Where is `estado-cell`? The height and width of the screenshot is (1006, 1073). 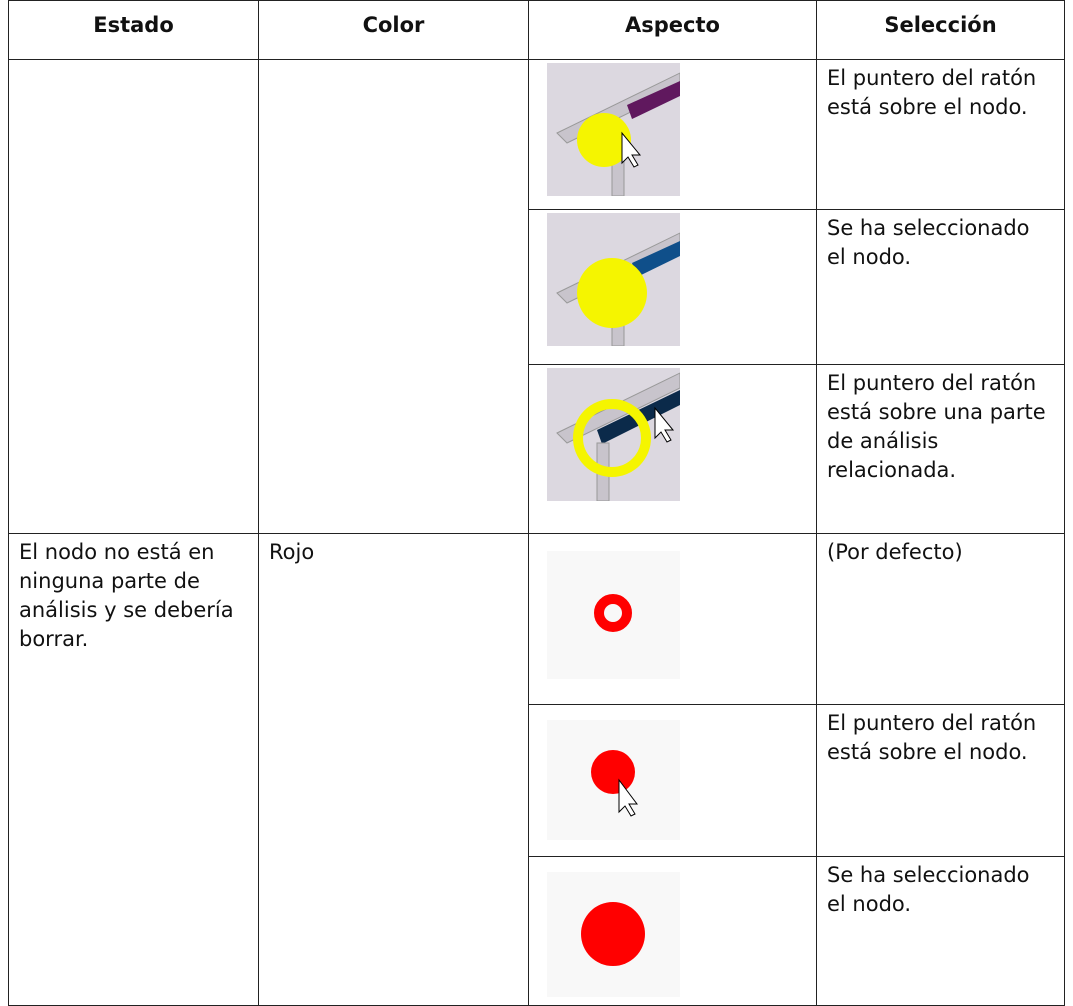
estado-cell is located at coordinates (133, 296).